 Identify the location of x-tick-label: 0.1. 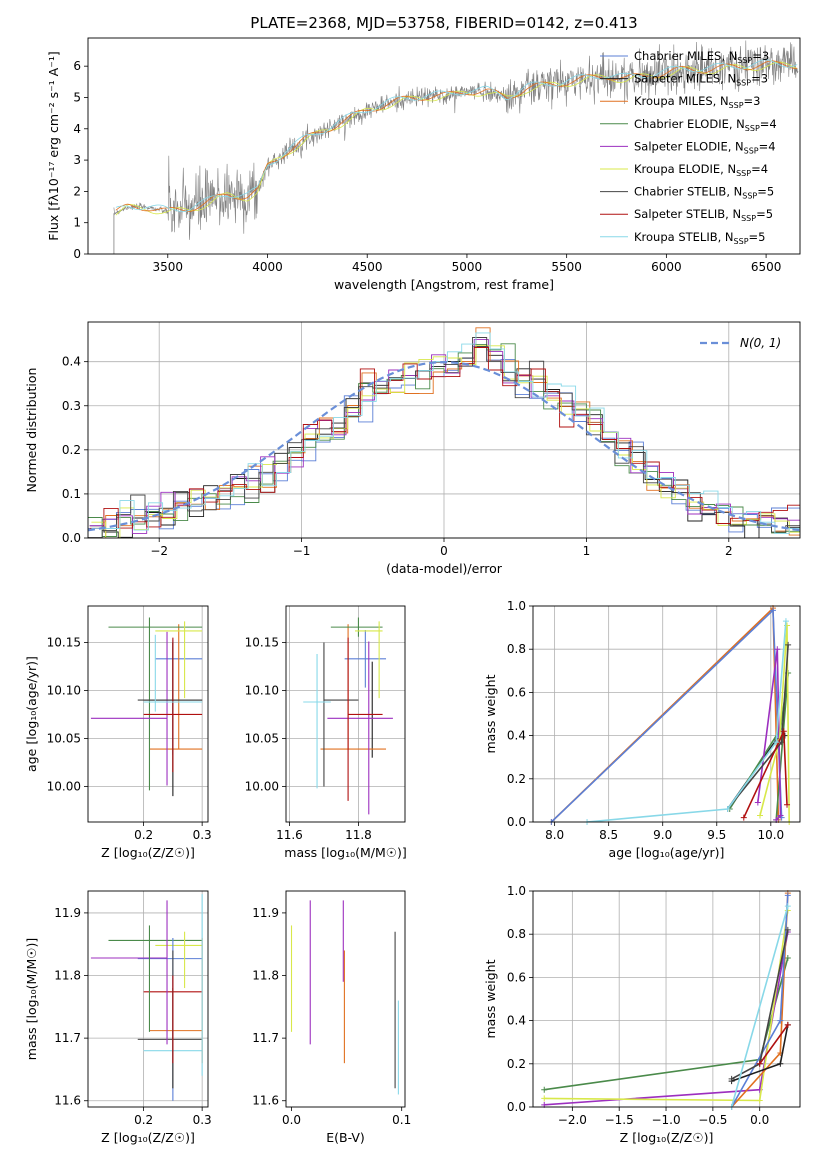
(401, 1120).